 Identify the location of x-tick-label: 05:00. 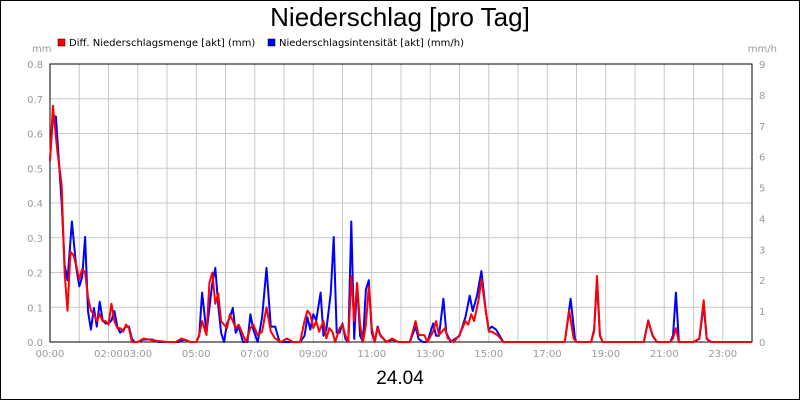
(196, 354).